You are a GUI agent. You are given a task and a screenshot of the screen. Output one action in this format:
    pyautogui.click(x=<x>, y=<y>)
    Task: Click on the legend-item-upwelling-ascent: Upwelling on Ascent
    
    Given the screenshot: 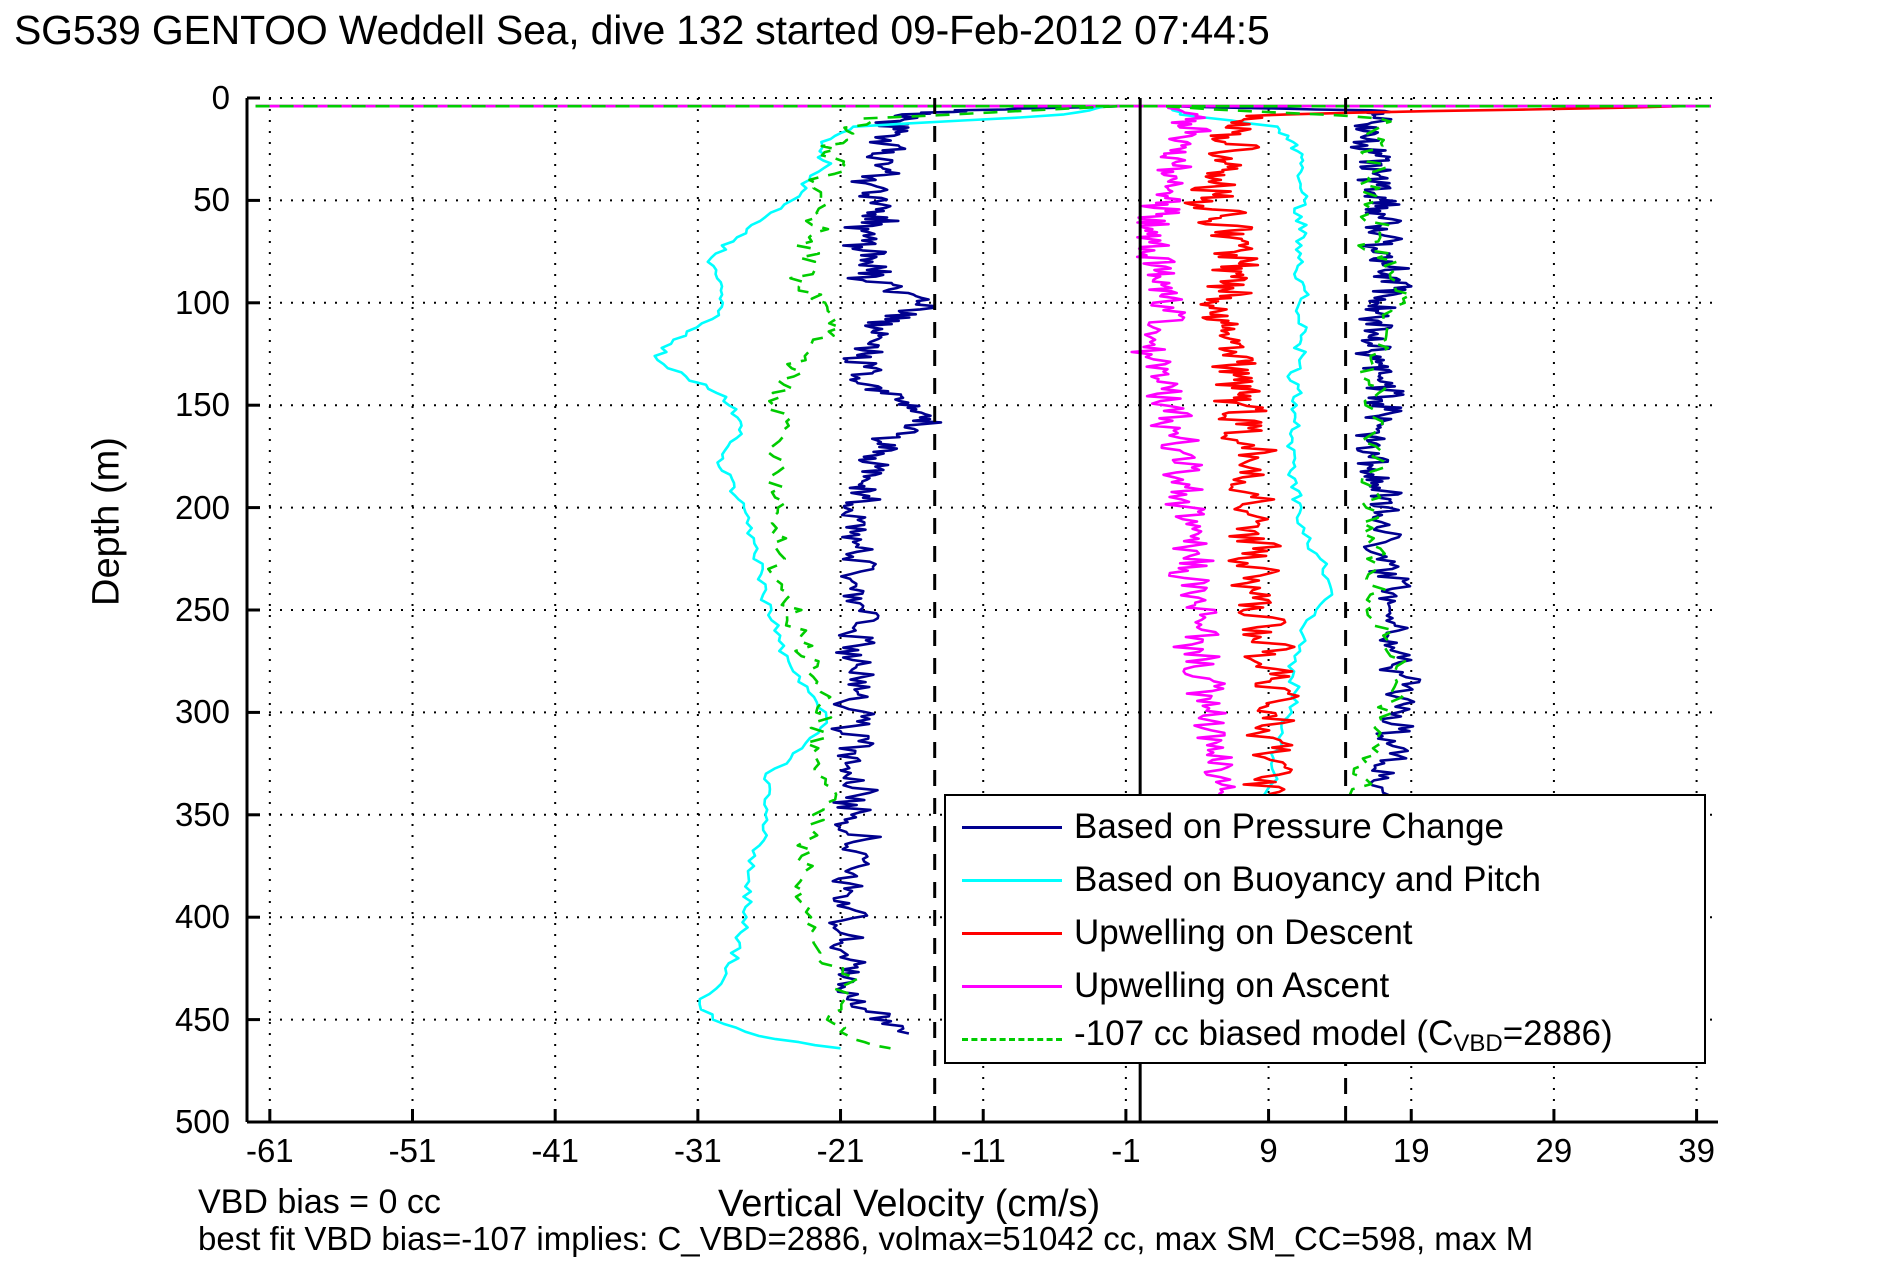 What is the action you would take?
    pyautogui.click(x=1167, y=986)
    